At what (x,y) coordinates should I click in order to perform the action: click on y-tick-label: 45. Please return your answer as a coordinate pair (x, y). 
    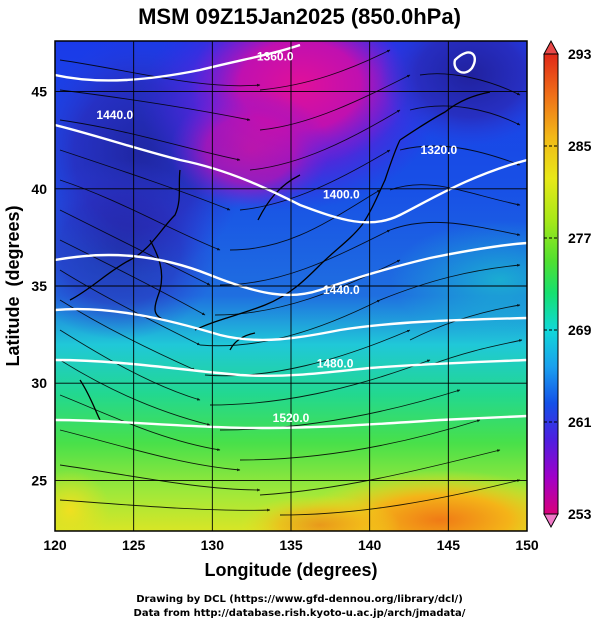
    Looking at the image, I should click on (39, 92).